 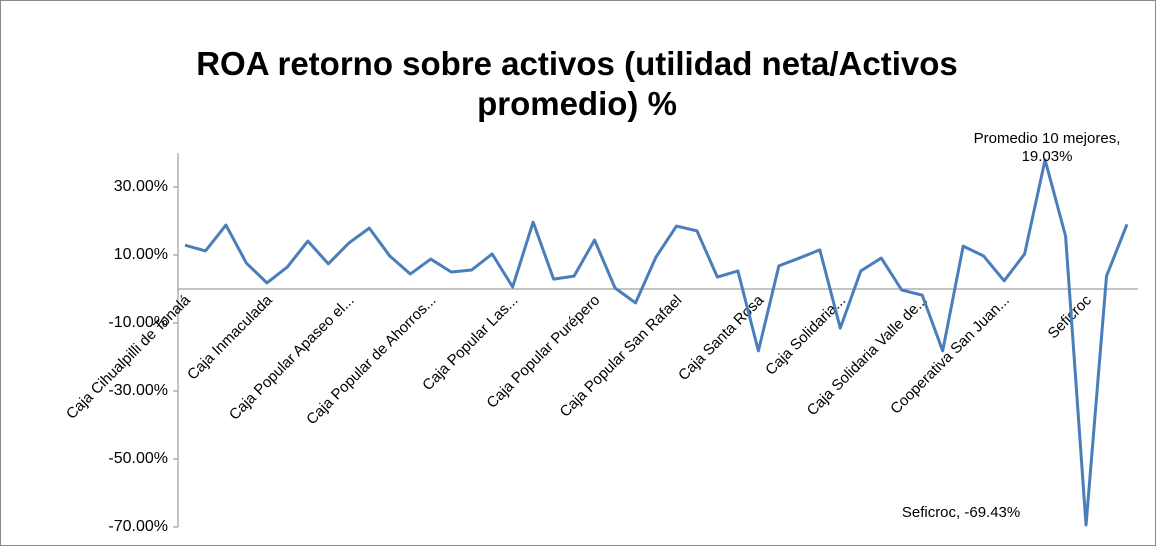 What do you see at coordinates (138, 390) in the screenshot?
I see `y-tick-label: -30.00%` at bounding box center [138, 390].